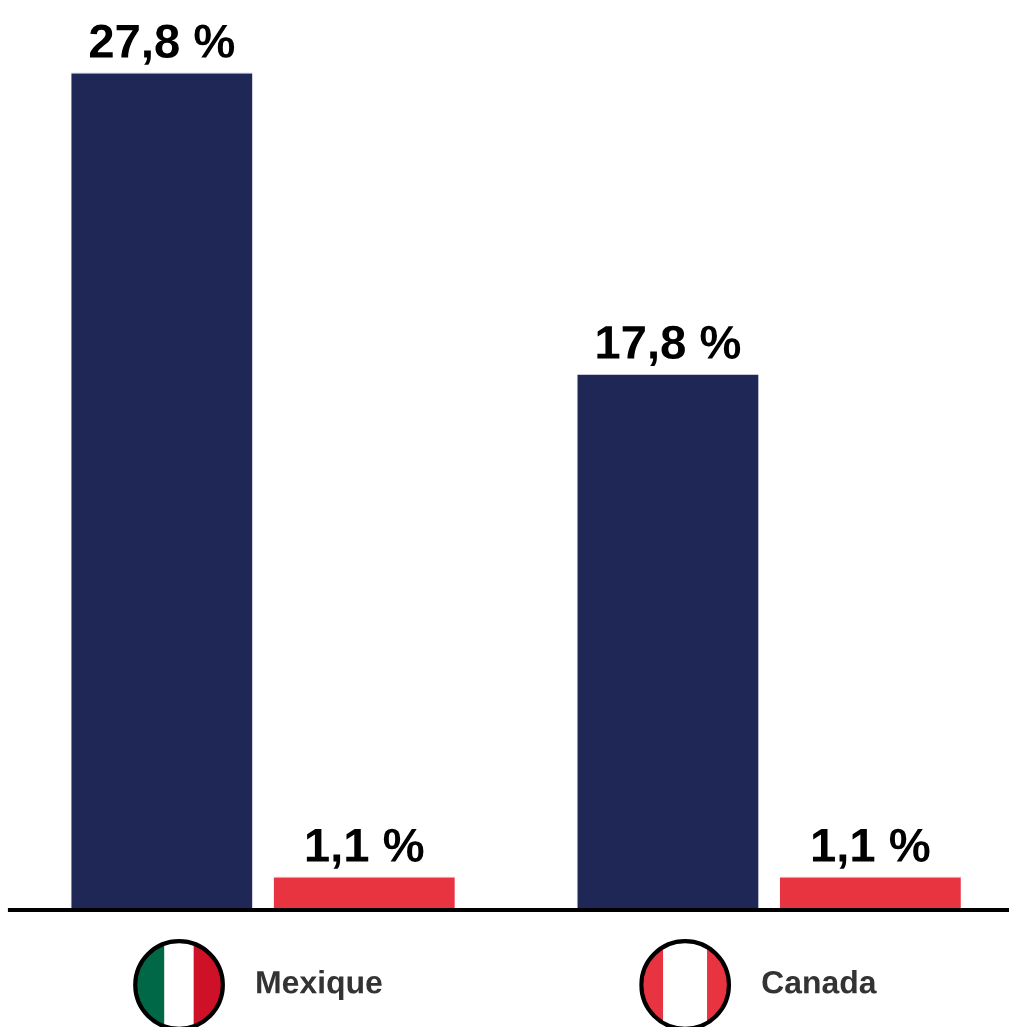 The height and width of the screenshot is (1027, 1009). I want to click on data-label: 27,8 %, so click(162, 44).